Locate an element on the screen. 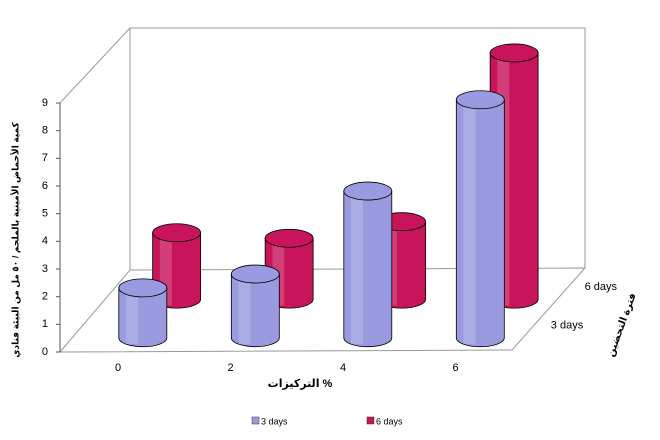  z-axis-title: فترة التحضين is located at coordinates (622, 325).